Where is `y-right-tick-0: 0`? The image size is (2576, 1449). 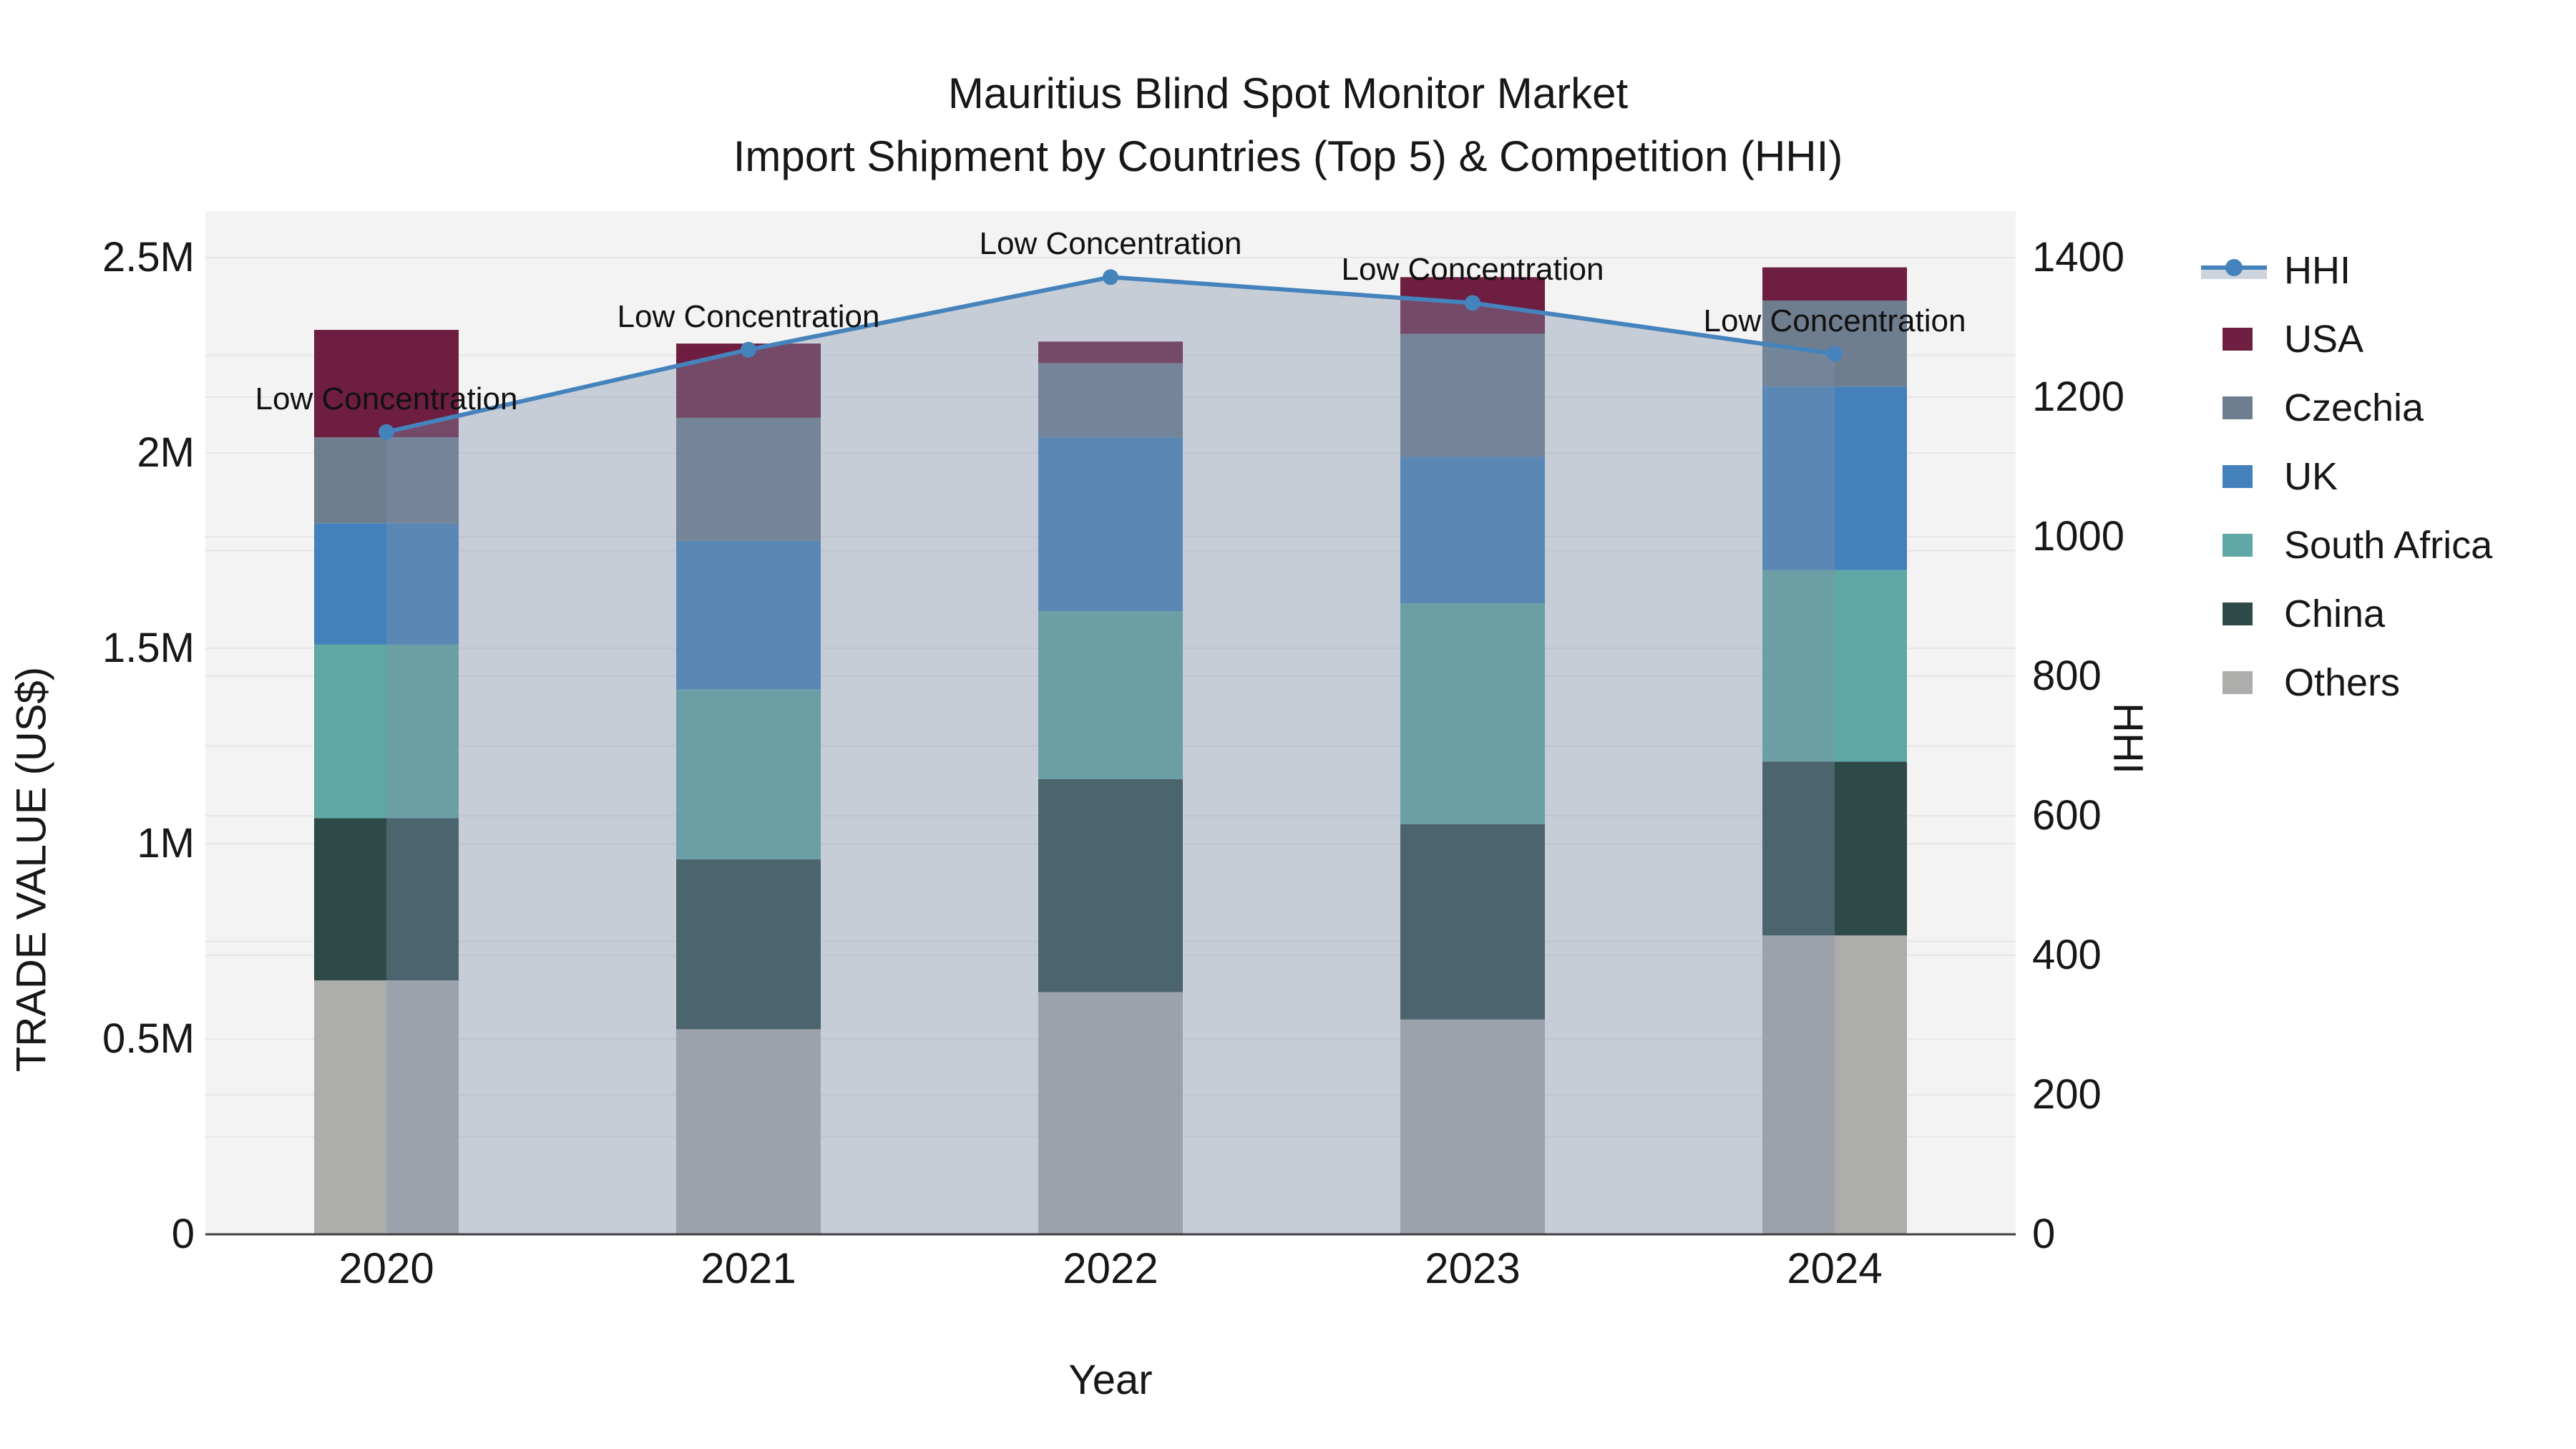 y-right-tick-0: 0 is located at coordinates (2044, 1234).